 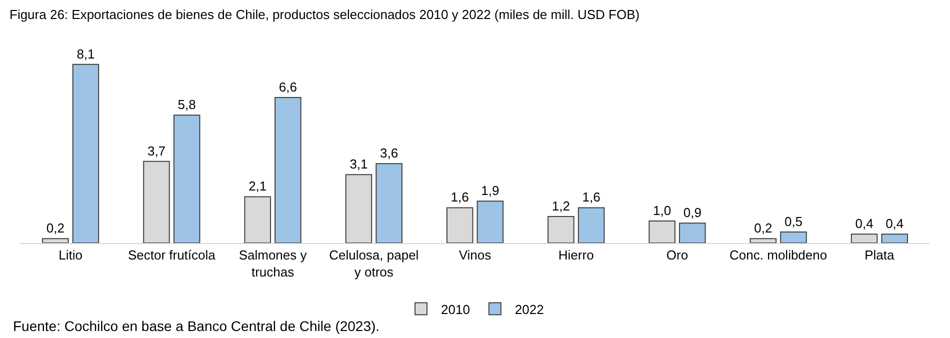 I want to click on x-tick-label: Conc. molibdeno, so click(x=779, y=255).